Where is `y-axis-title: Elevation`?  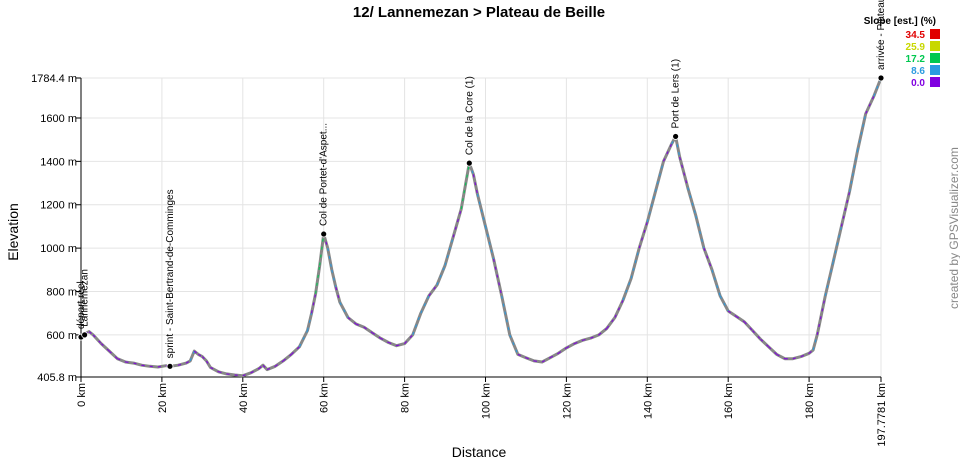
y-axis-title: Elevation is located at coordinates (13, 232).